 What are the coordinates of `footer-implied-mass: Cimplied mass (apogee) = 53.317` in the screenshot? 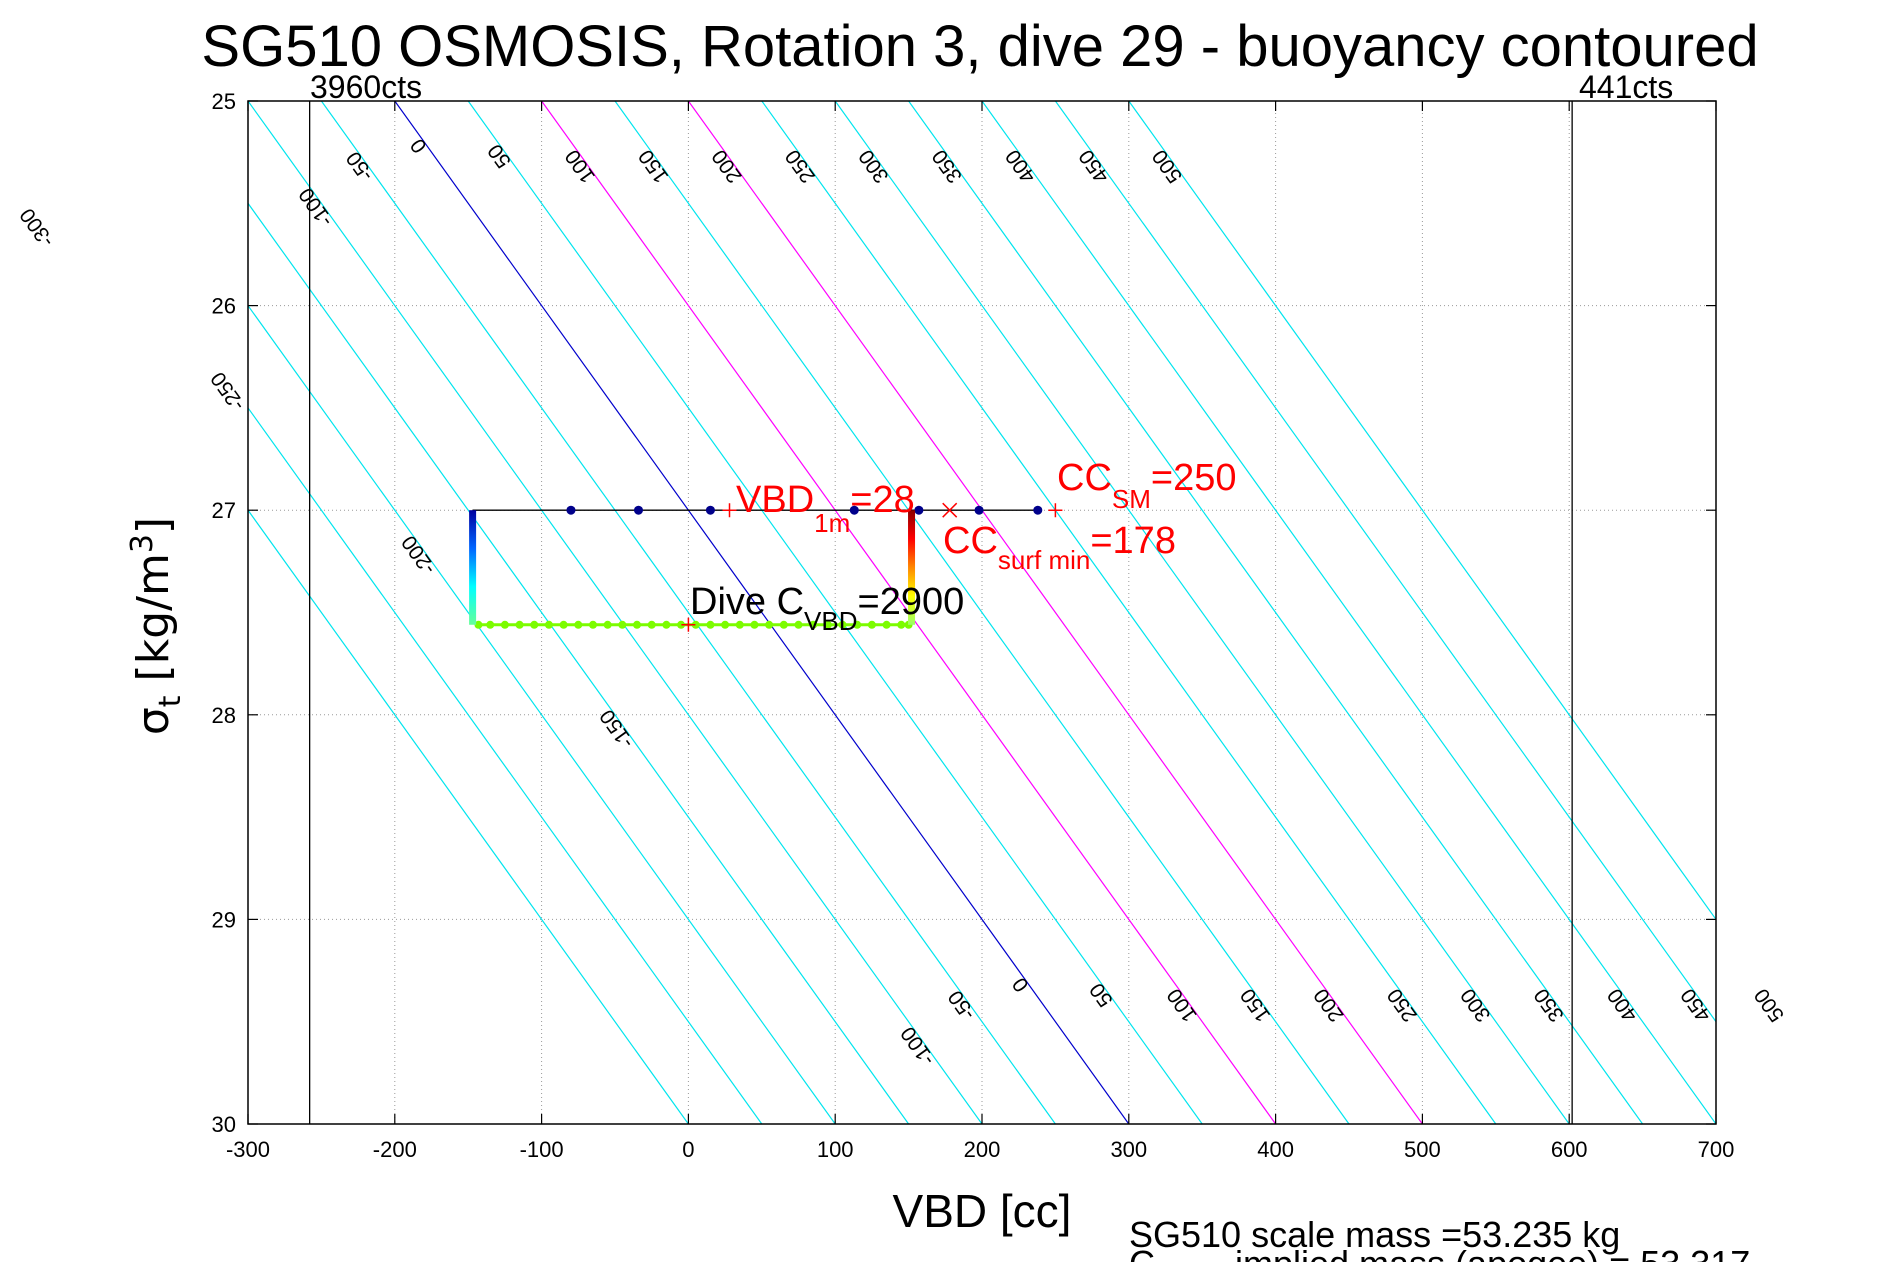 It's located at (1439, 1252).